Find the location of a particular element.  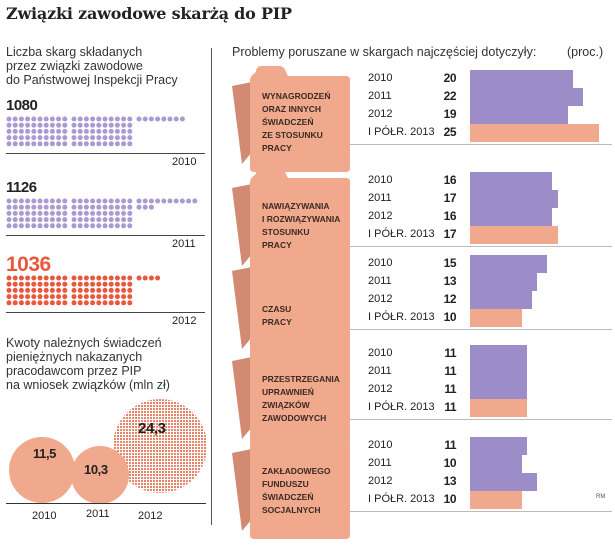

row-year: 2012 is located at coordinates (380, 481).